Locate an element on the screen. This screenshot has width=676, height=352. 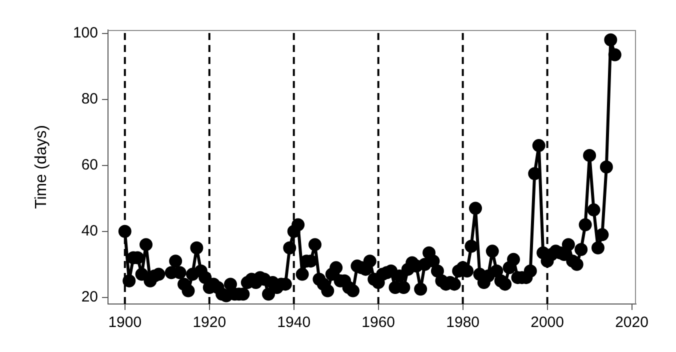
x-tick-label: 1900 is located at coordinates (125, 323).